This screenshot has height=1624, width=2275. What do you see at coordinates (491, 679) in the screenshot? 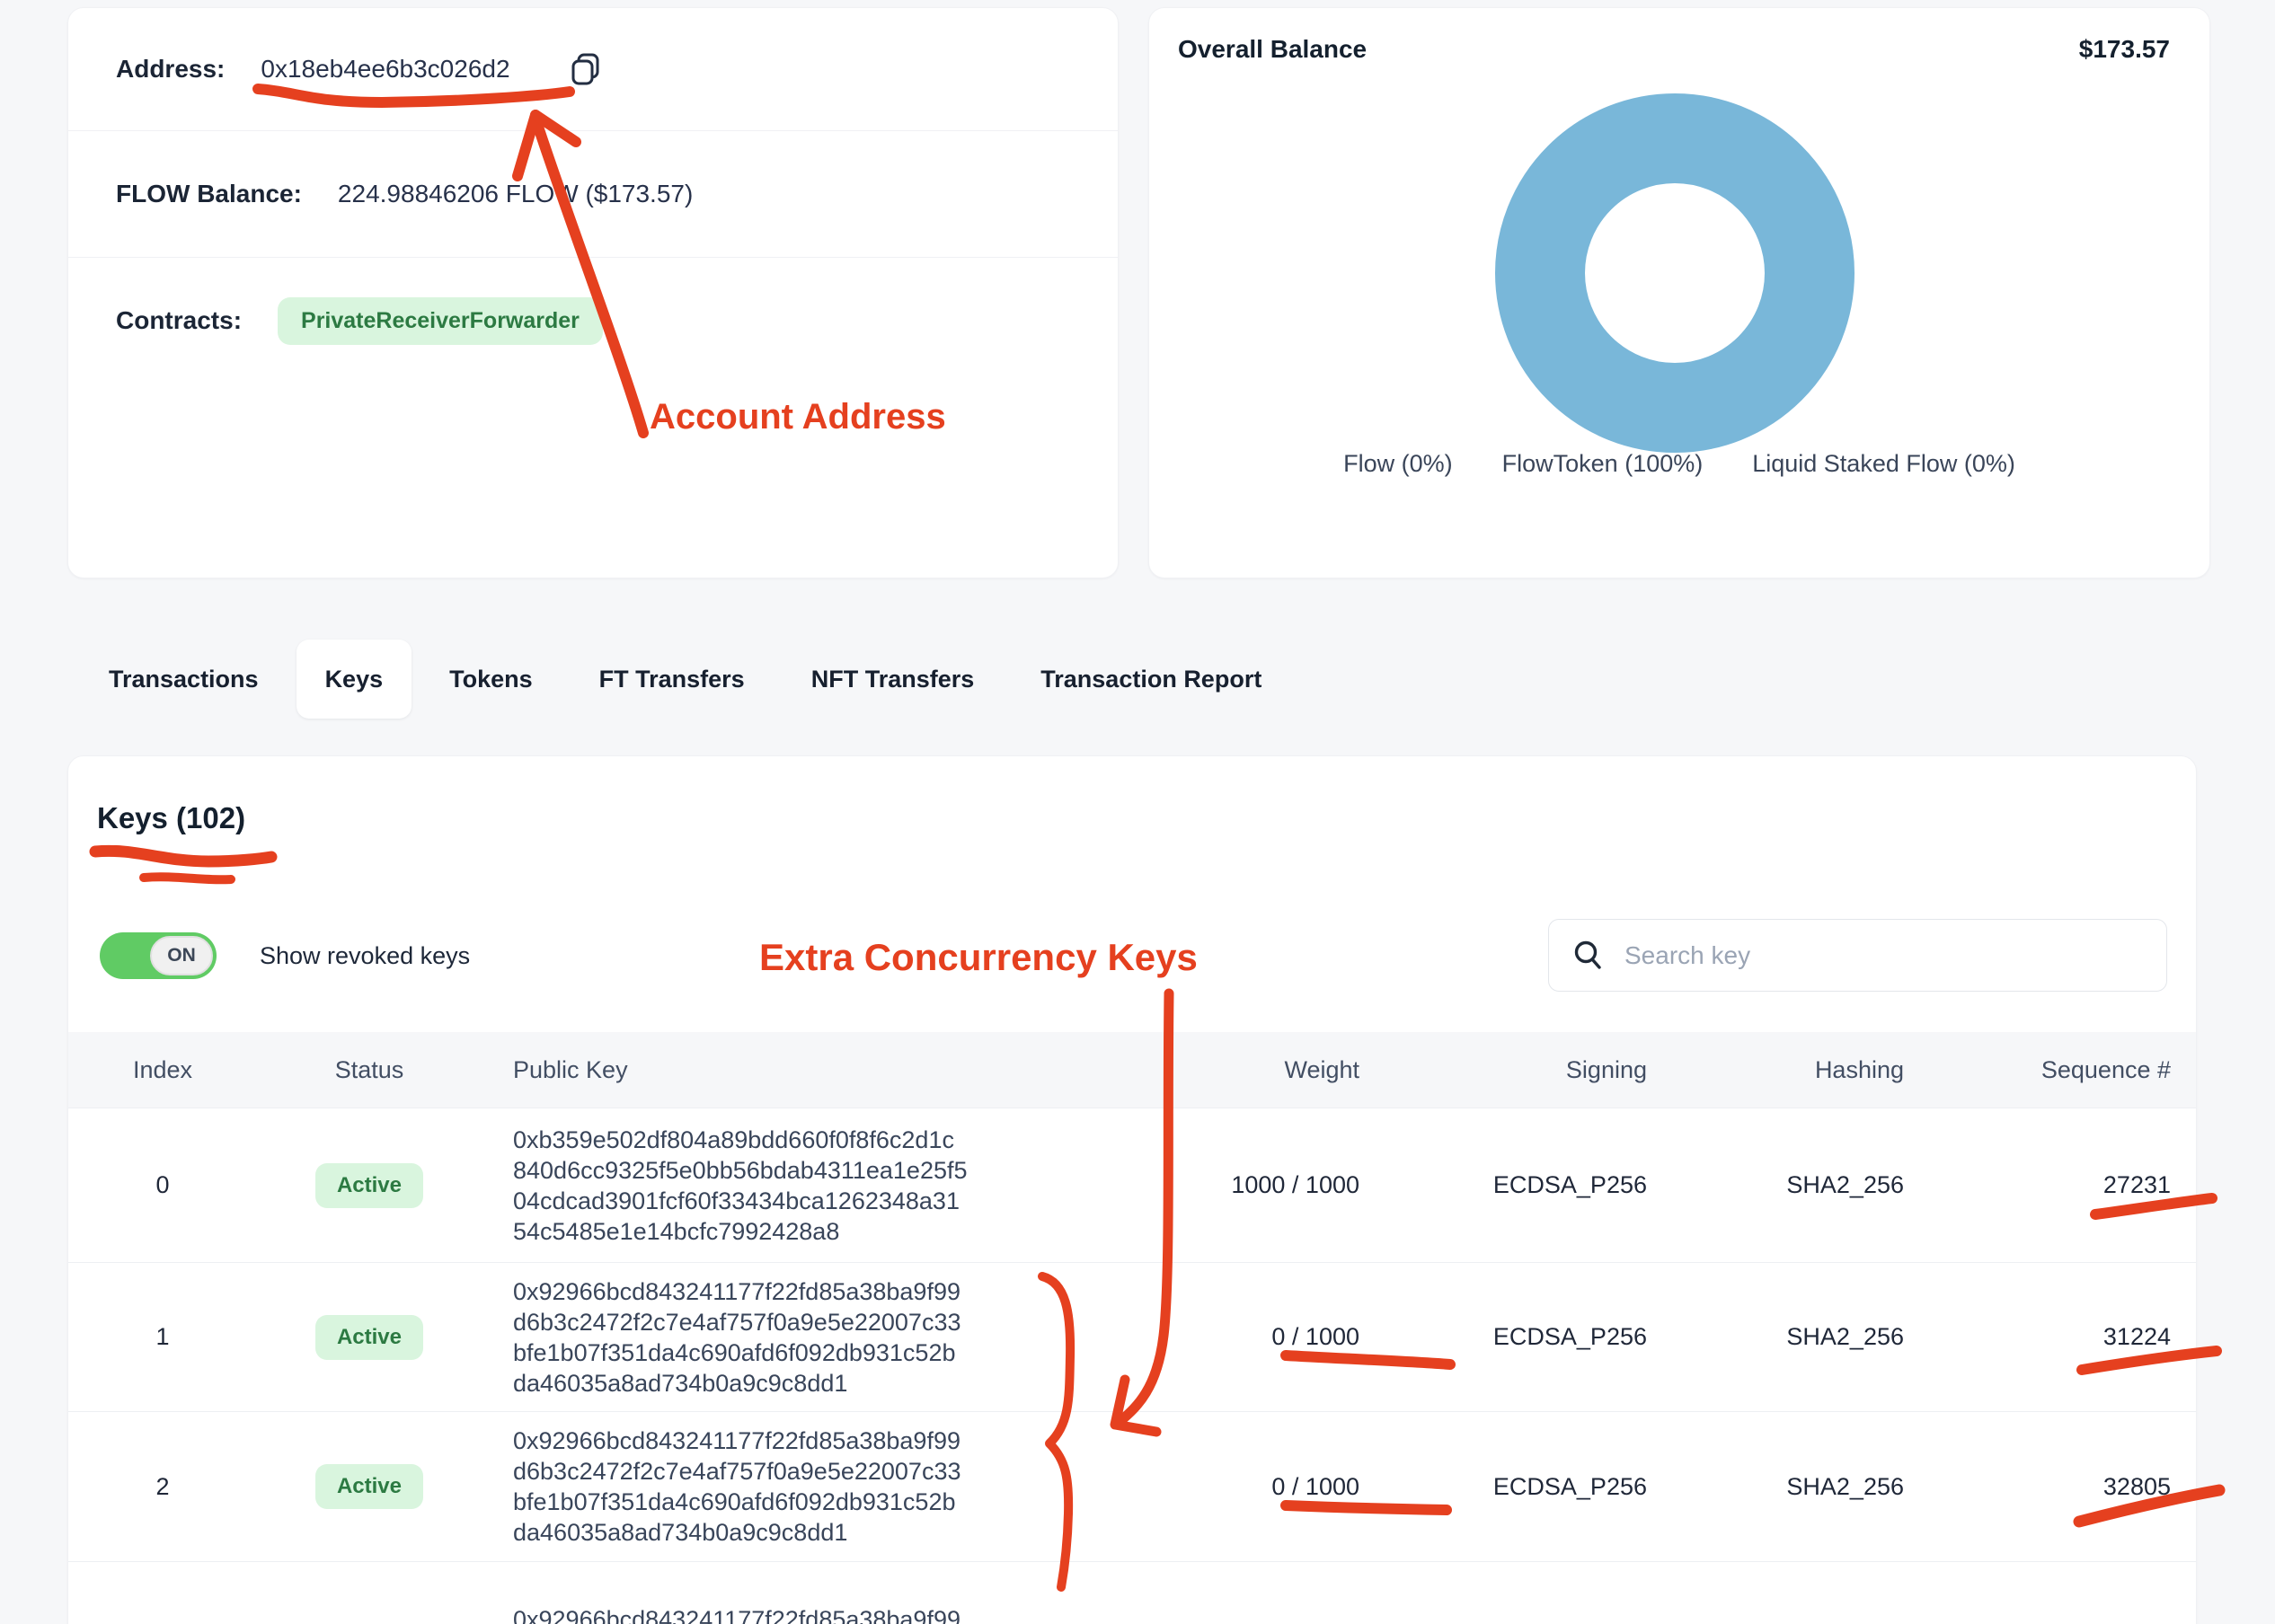
I see `tab-tokens: Tokens` at bounding box center [491, 679].